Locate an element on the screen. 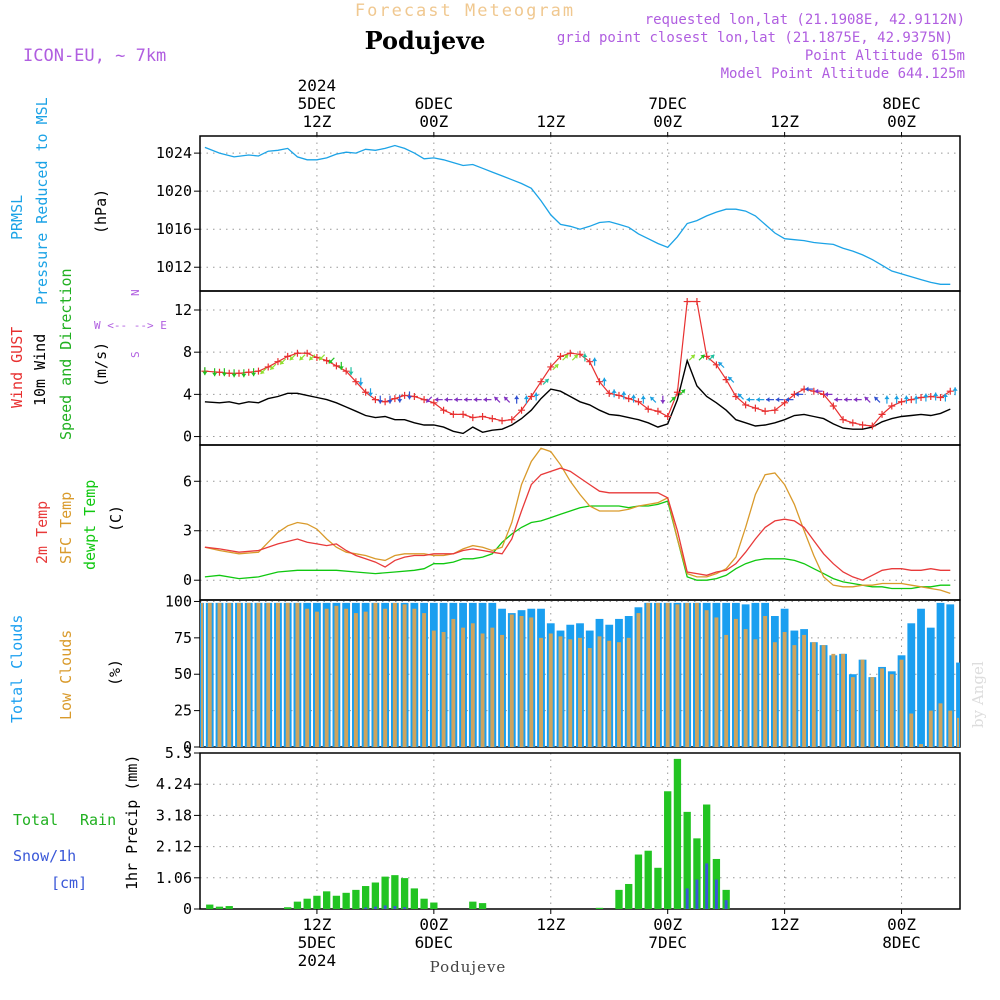 The height and width of the screenshot is (1000, 1000). watermark: by Angel is located at coordinates (978, 694).